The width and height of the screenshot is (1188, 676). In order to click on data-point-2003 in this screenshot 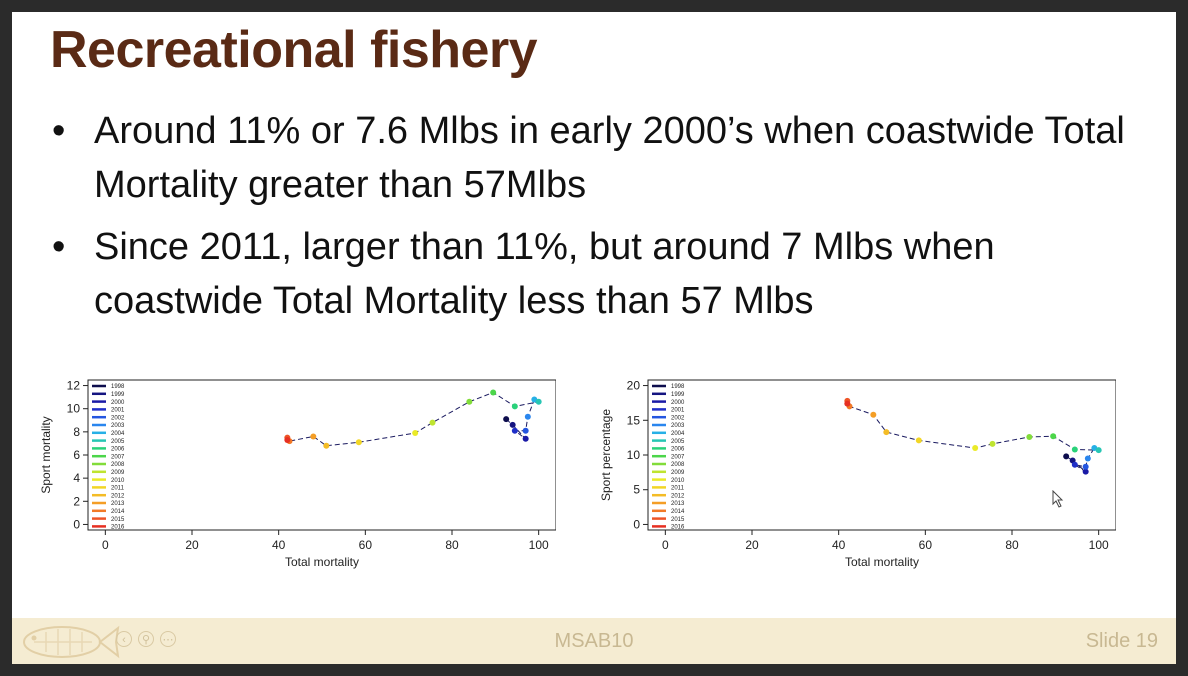, I will do `click(527, 416)`.